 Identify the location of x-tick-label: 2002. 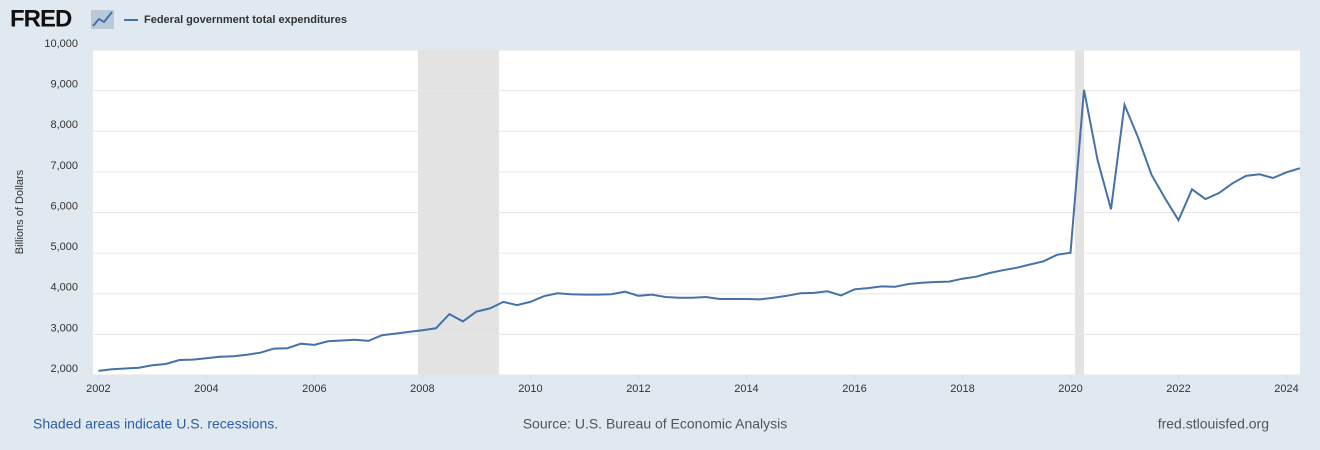
(98, 389).